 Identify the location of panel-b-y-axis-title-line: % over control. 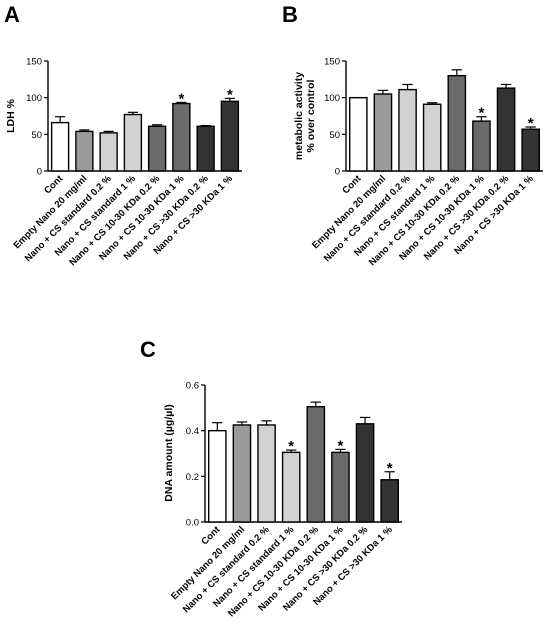
(311, 115).